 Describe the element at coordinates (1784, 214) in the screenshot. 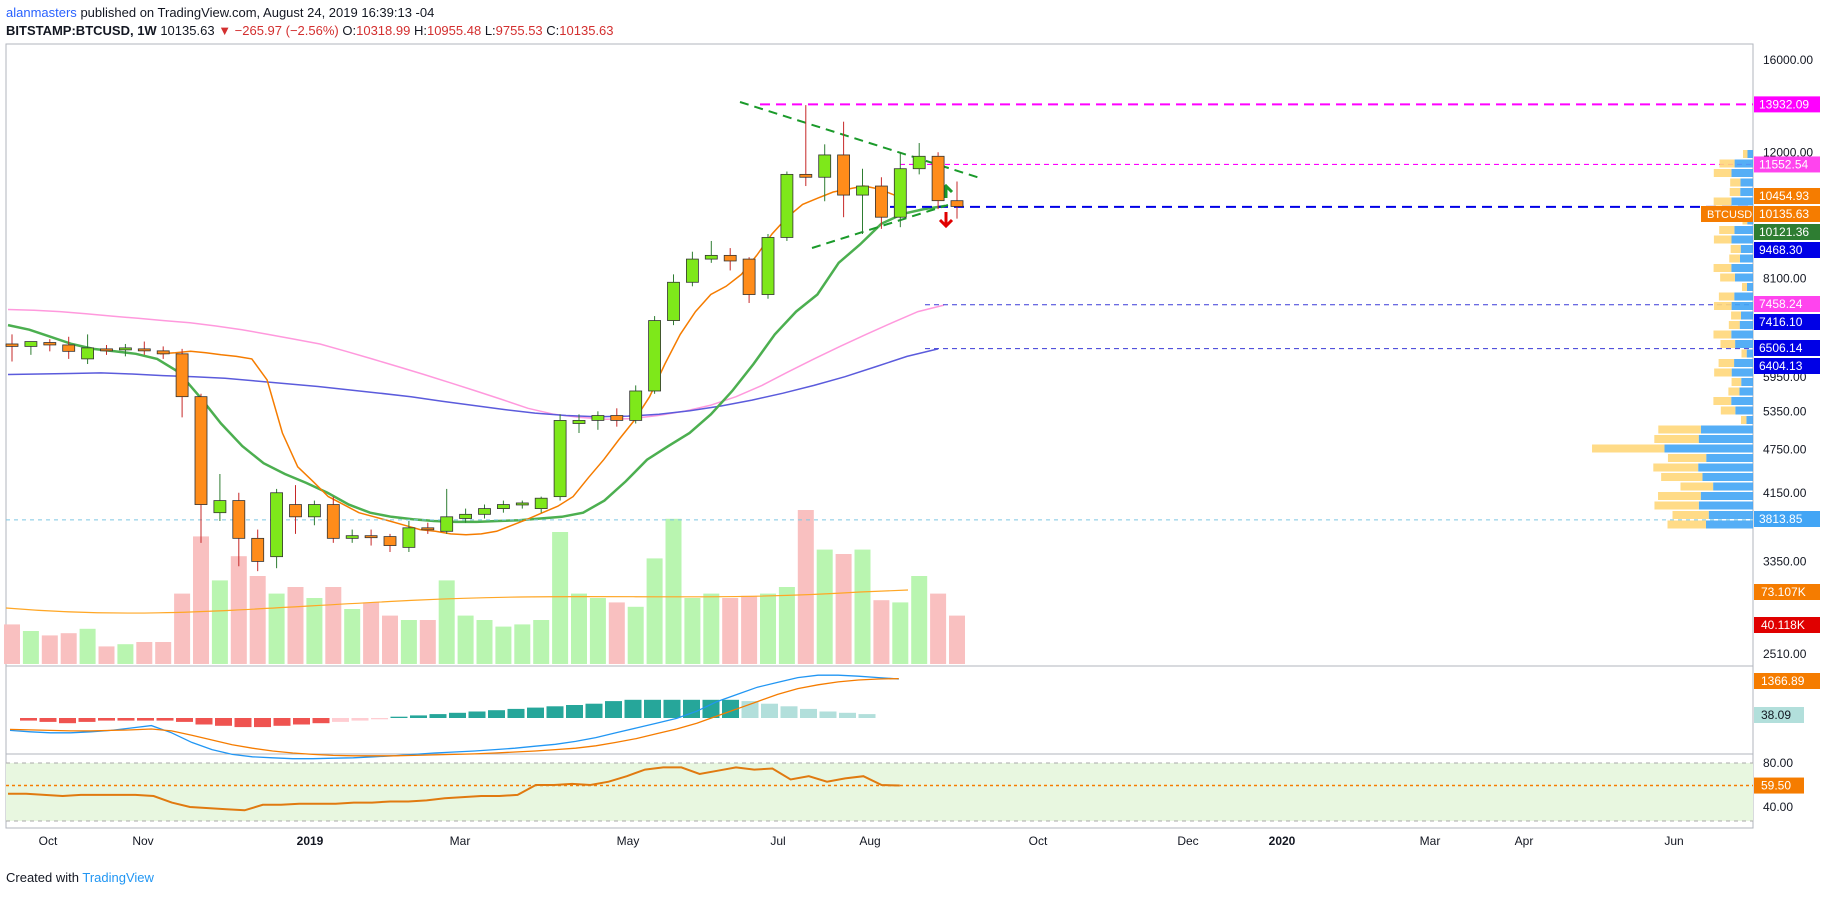

I see `price-level-tag-label: 10135.63` at that location.